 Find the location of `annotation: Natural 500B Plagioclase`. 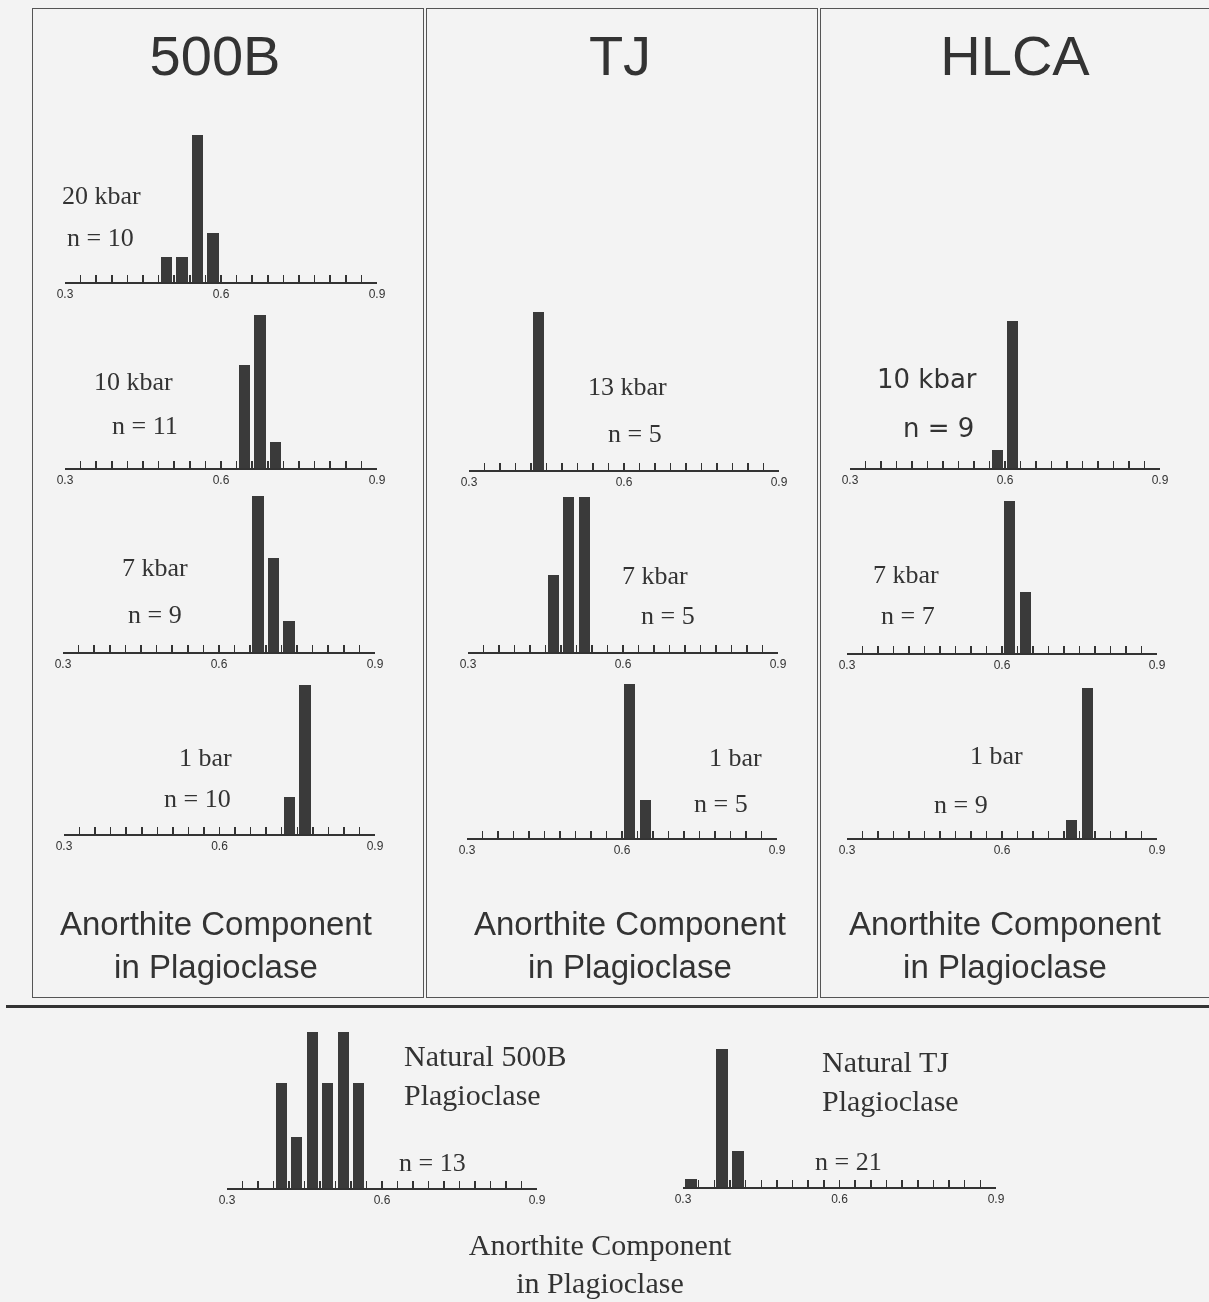

annotation: Natural 500B Plagioclase is located at coordinates (485, 1075).